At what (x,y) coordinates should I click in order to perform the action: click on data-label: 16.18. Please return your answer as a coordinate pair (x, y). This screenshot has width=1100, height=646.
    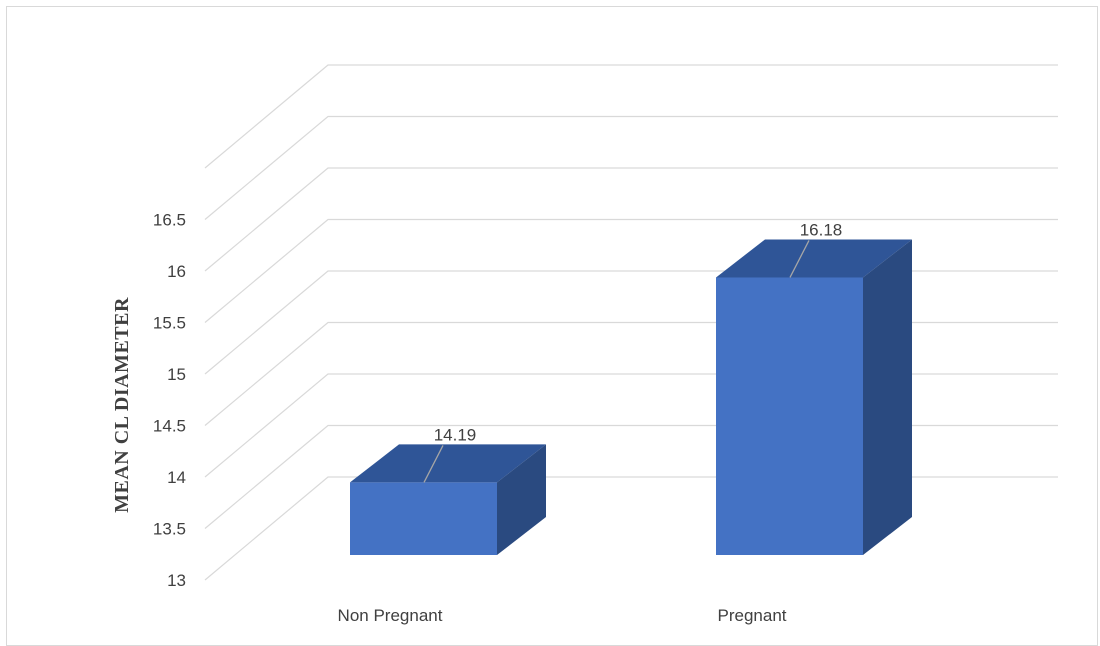
    Looking at the image, I should click on (821, 229).